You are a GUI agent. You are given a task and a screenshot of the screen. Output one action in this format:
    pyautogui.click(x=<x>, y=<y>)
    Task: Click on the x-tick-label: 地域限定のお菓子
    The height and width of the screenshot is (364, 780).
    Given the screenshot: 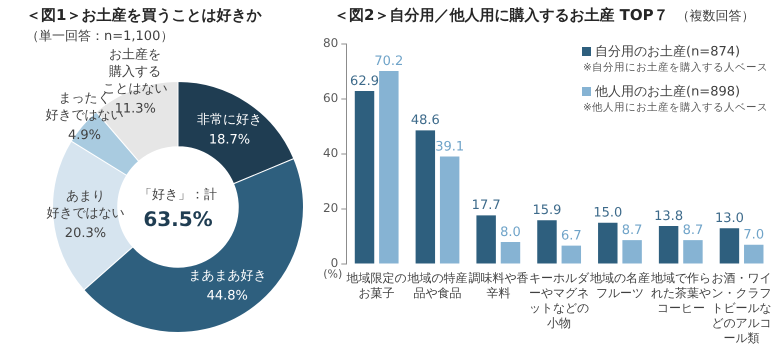 What is the action you would take?
    pyautogui.click(x=376, y=286)
    